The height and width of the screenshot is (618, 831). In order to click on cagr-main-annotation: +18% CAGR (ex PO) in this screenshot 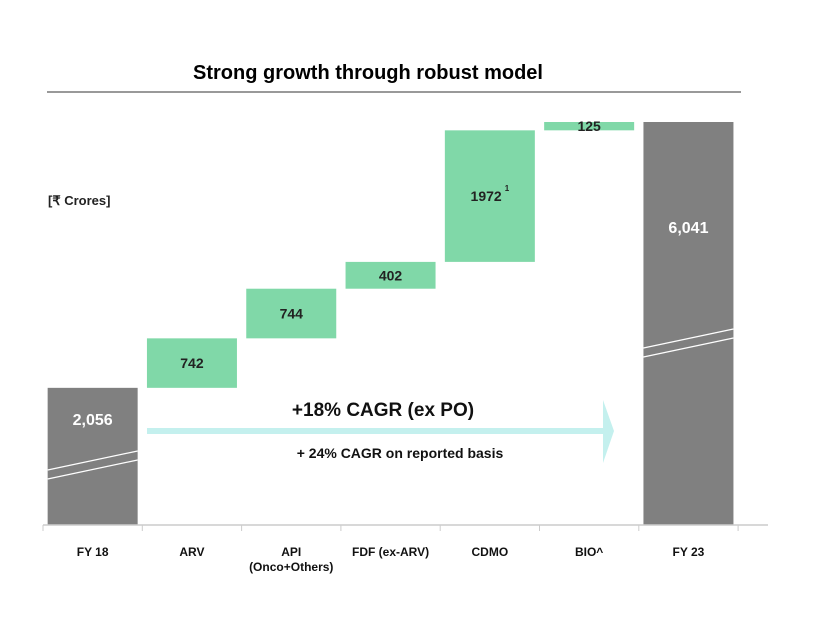, I will do `click(383, 410)`.